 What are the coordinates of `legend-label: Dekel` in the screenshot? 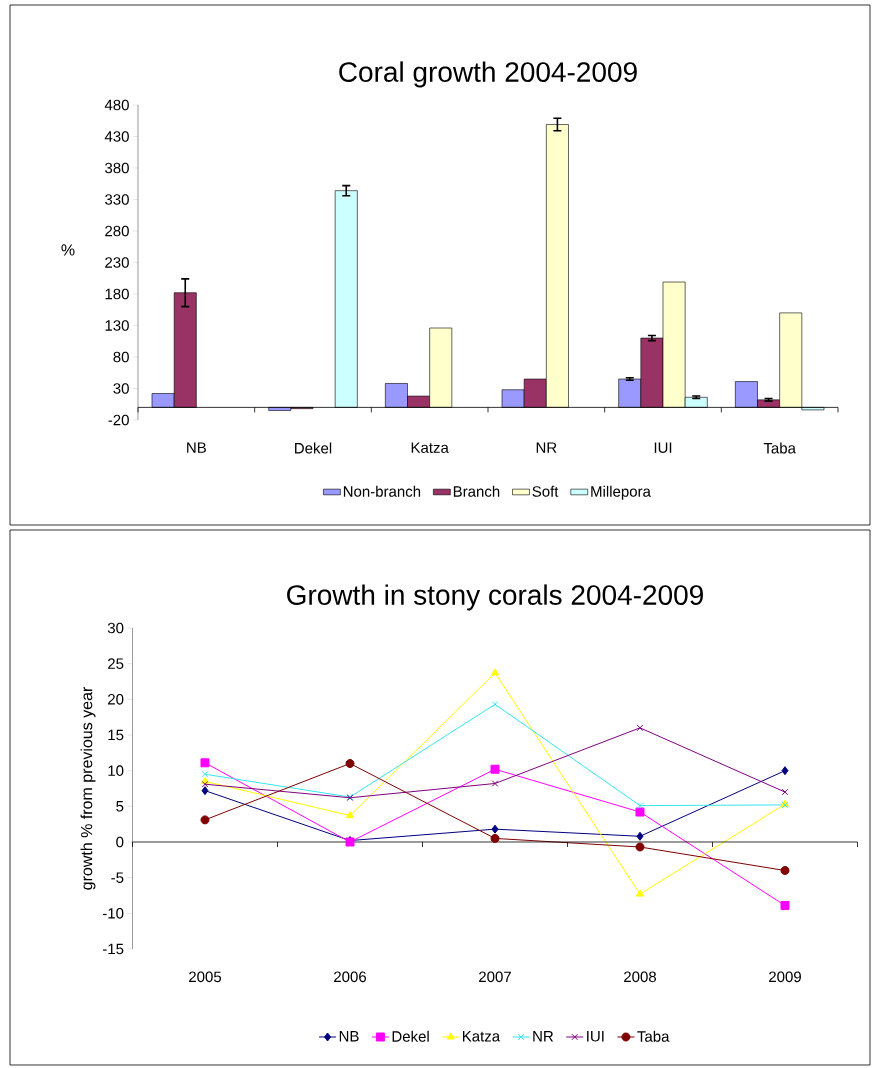 It's located at (410, 1036).